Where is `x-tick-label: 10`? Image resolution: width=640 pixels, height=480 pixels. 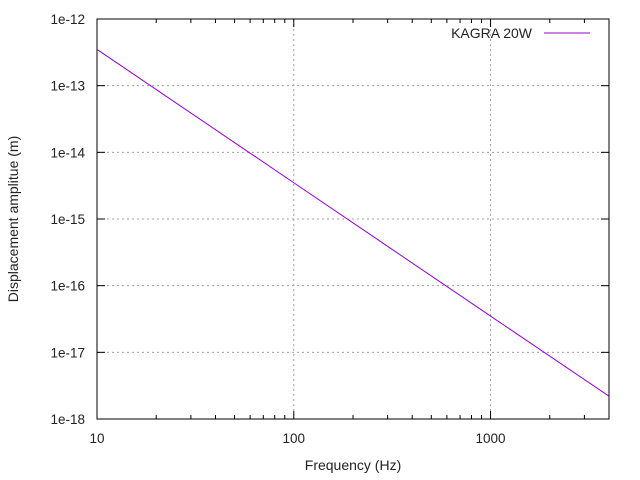 x-tick-label: 10 is located at coordinates (96, 438).